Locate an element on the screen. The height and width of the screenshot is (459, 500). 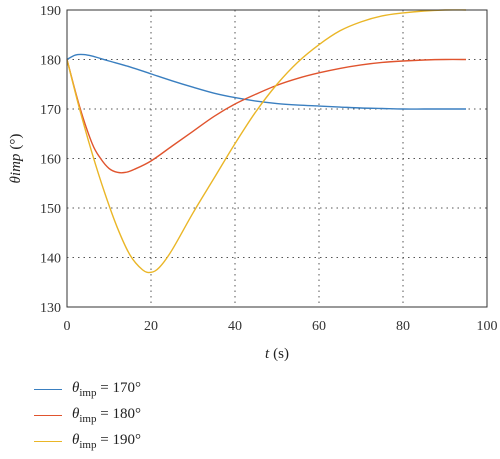
y-tick-label: 180 is located at coordinates (50, 61).